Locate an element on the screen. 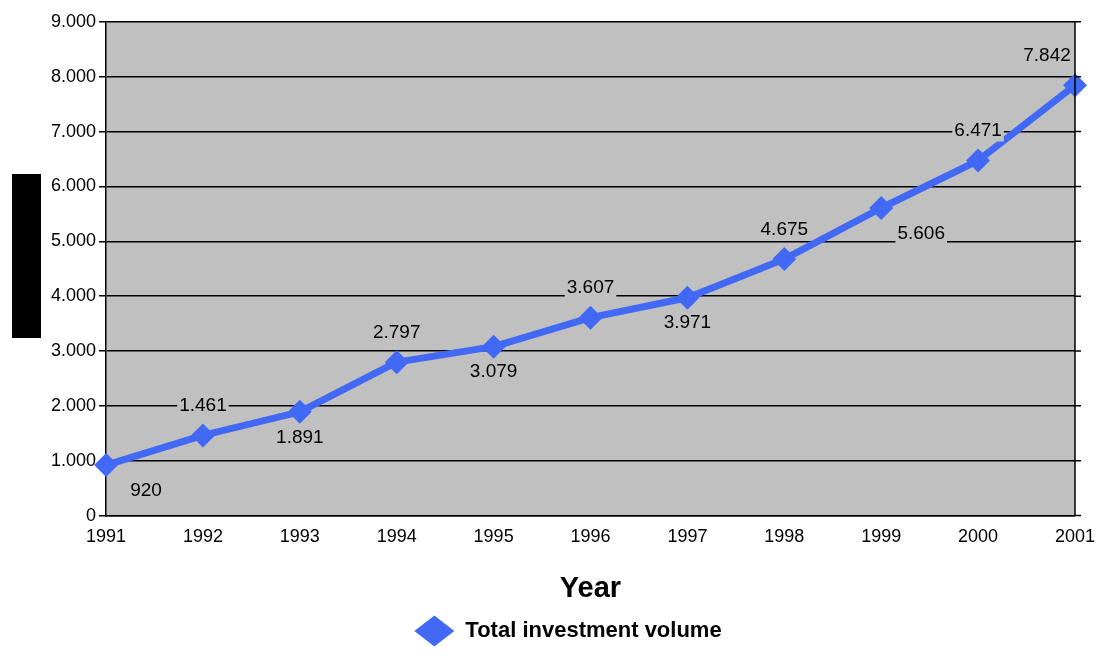  data-label: 1.461 is located at coordinates (203, 405).